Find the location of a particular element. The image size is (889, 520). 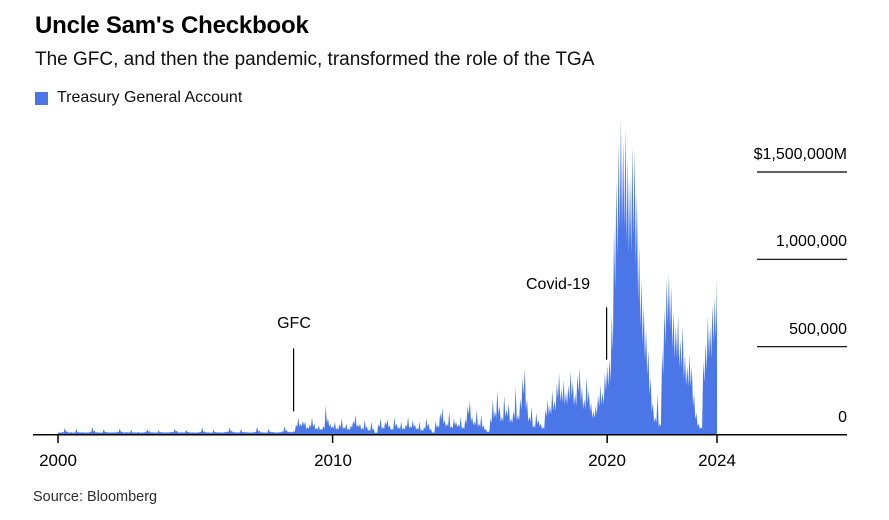

legend: Treasury General Account is located at coordinates (138, 98).